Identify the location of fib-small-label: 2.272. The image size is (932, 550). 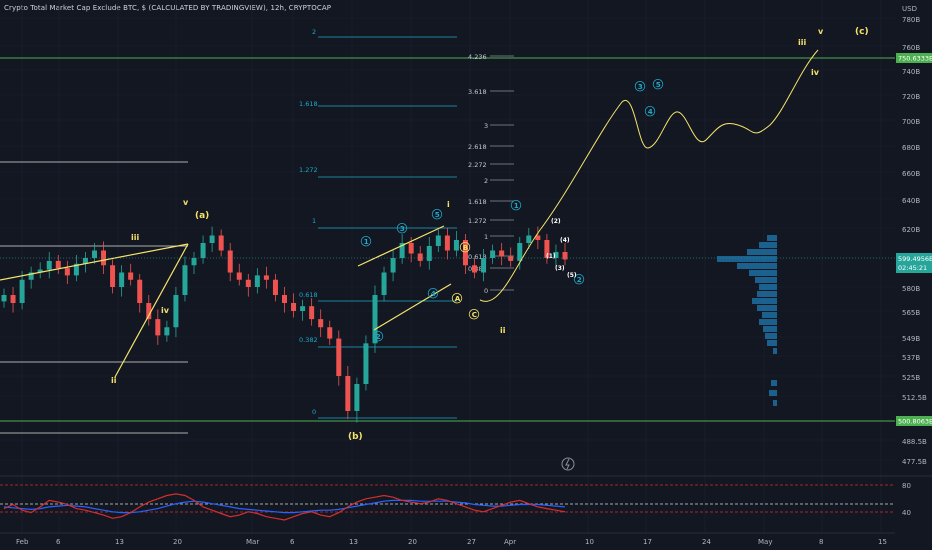
(477, 165).